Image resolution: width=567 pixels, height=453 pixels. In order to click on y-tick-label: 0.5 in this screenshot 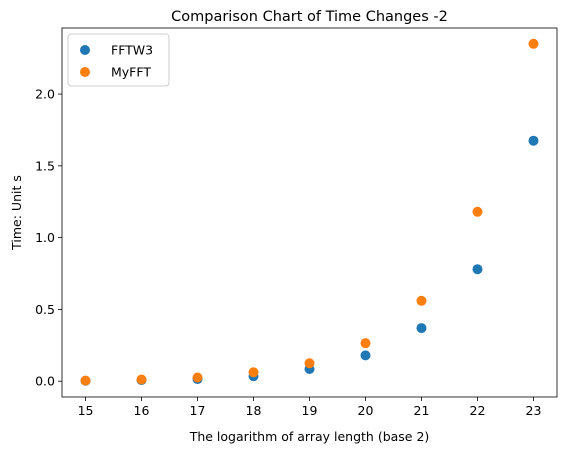, I will do `click(45, 309)`.